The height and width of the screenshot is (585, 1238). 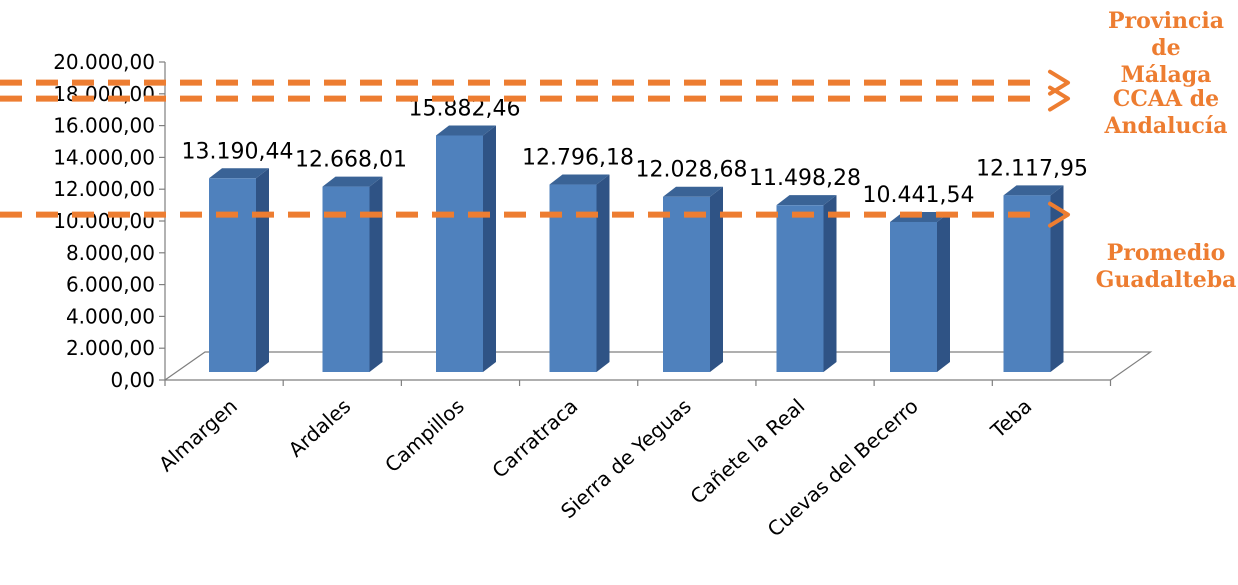 I want to click on data-label: 12.796,18, so click(x=578, y=158).